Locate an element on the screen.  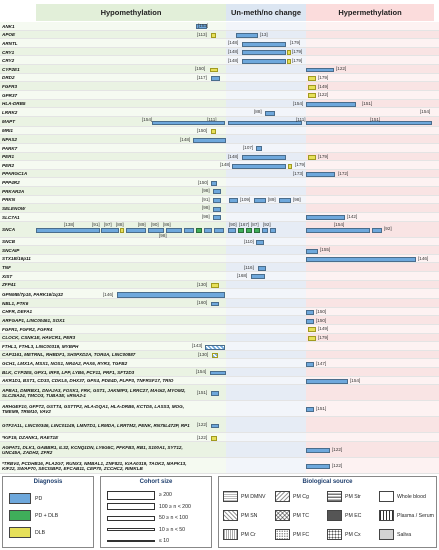
reference-label: [142] is located at coordinates (352, 217).